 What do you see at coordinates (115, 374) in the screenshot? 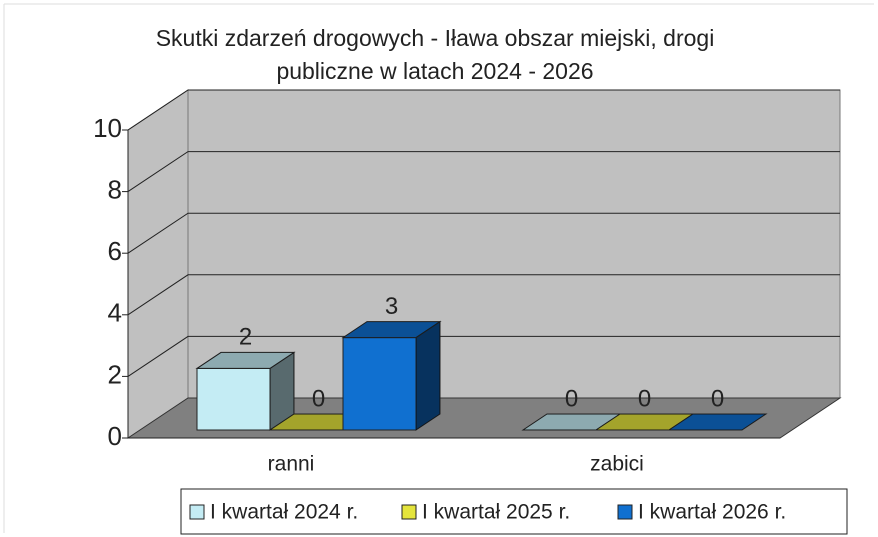
I see `y-tick-label: 2` at bounding box center [115, 374].